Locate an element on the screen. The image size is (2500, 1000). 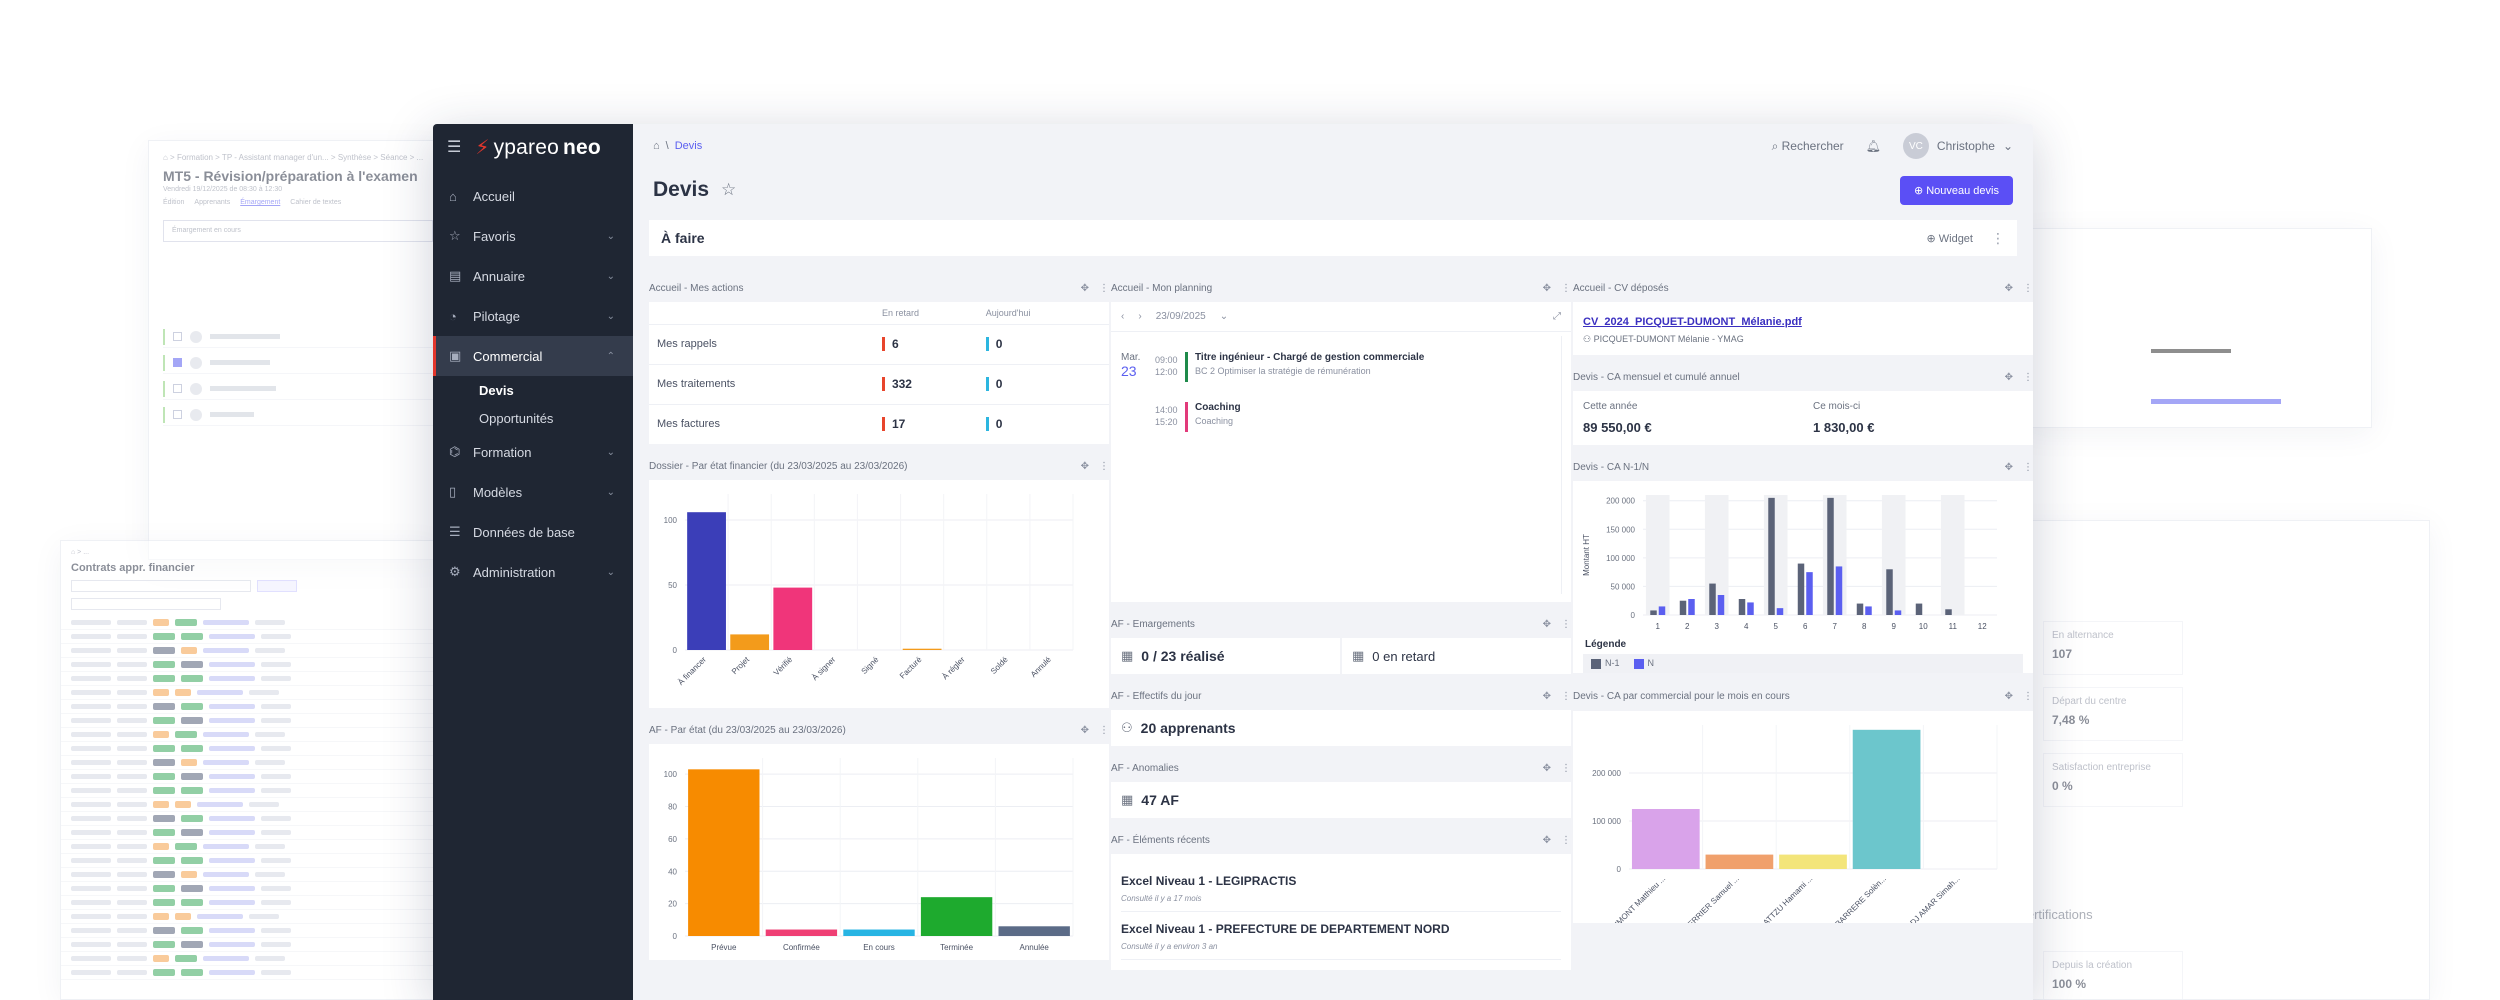
legend-item: N-1 is located at coordinates (1605, 663).